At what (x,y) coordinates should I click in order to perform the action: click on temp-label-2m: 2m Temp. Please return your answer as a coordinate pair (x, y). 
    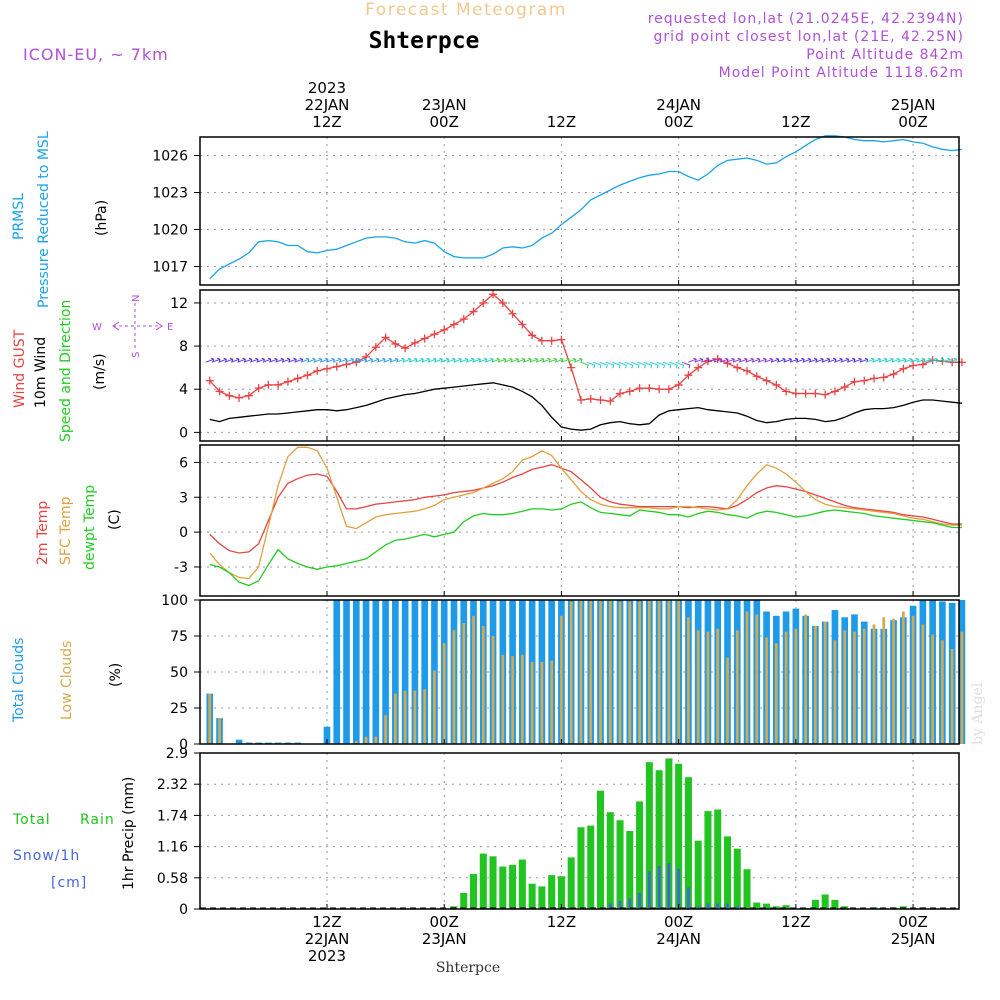
    Looking at the image, I should click on (43, 533).